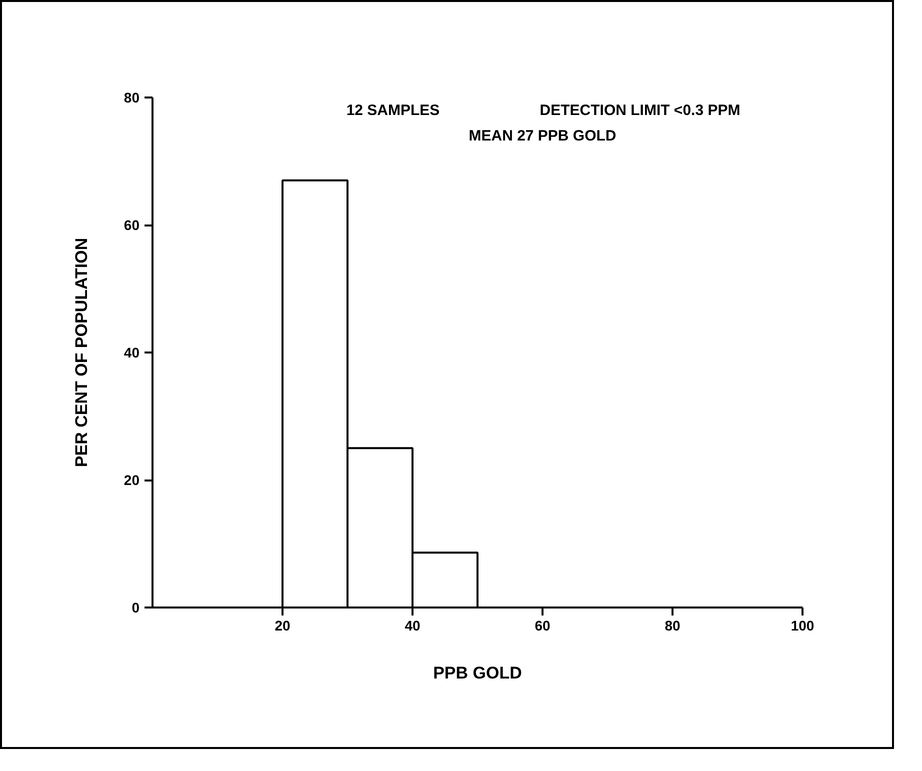  What do you see at coordinates (81, 353) in the screenshot?
I see `y-axis-title: PER CENT OF POPULATION` at bounding box center [81, 353].